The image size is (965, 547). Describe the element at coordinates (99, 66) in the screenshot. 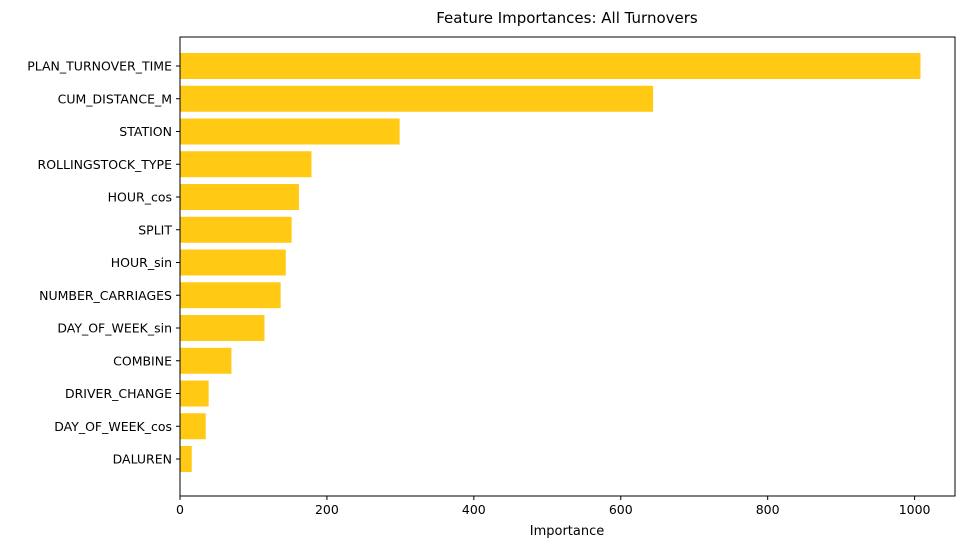

I see `y-tick-label: PLAN_TURNOVER_TIME` at that location.